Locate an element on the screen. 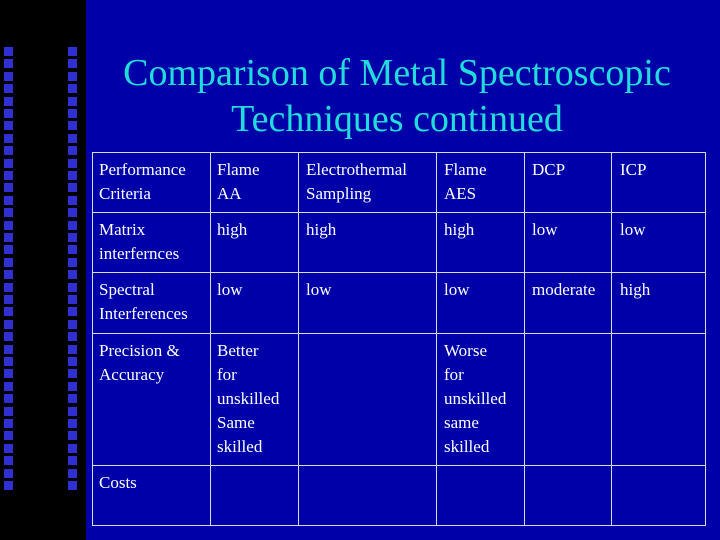 The height and width of the screenshot is (540, 720). left-decorative-band is located at coordinates (43, 270).